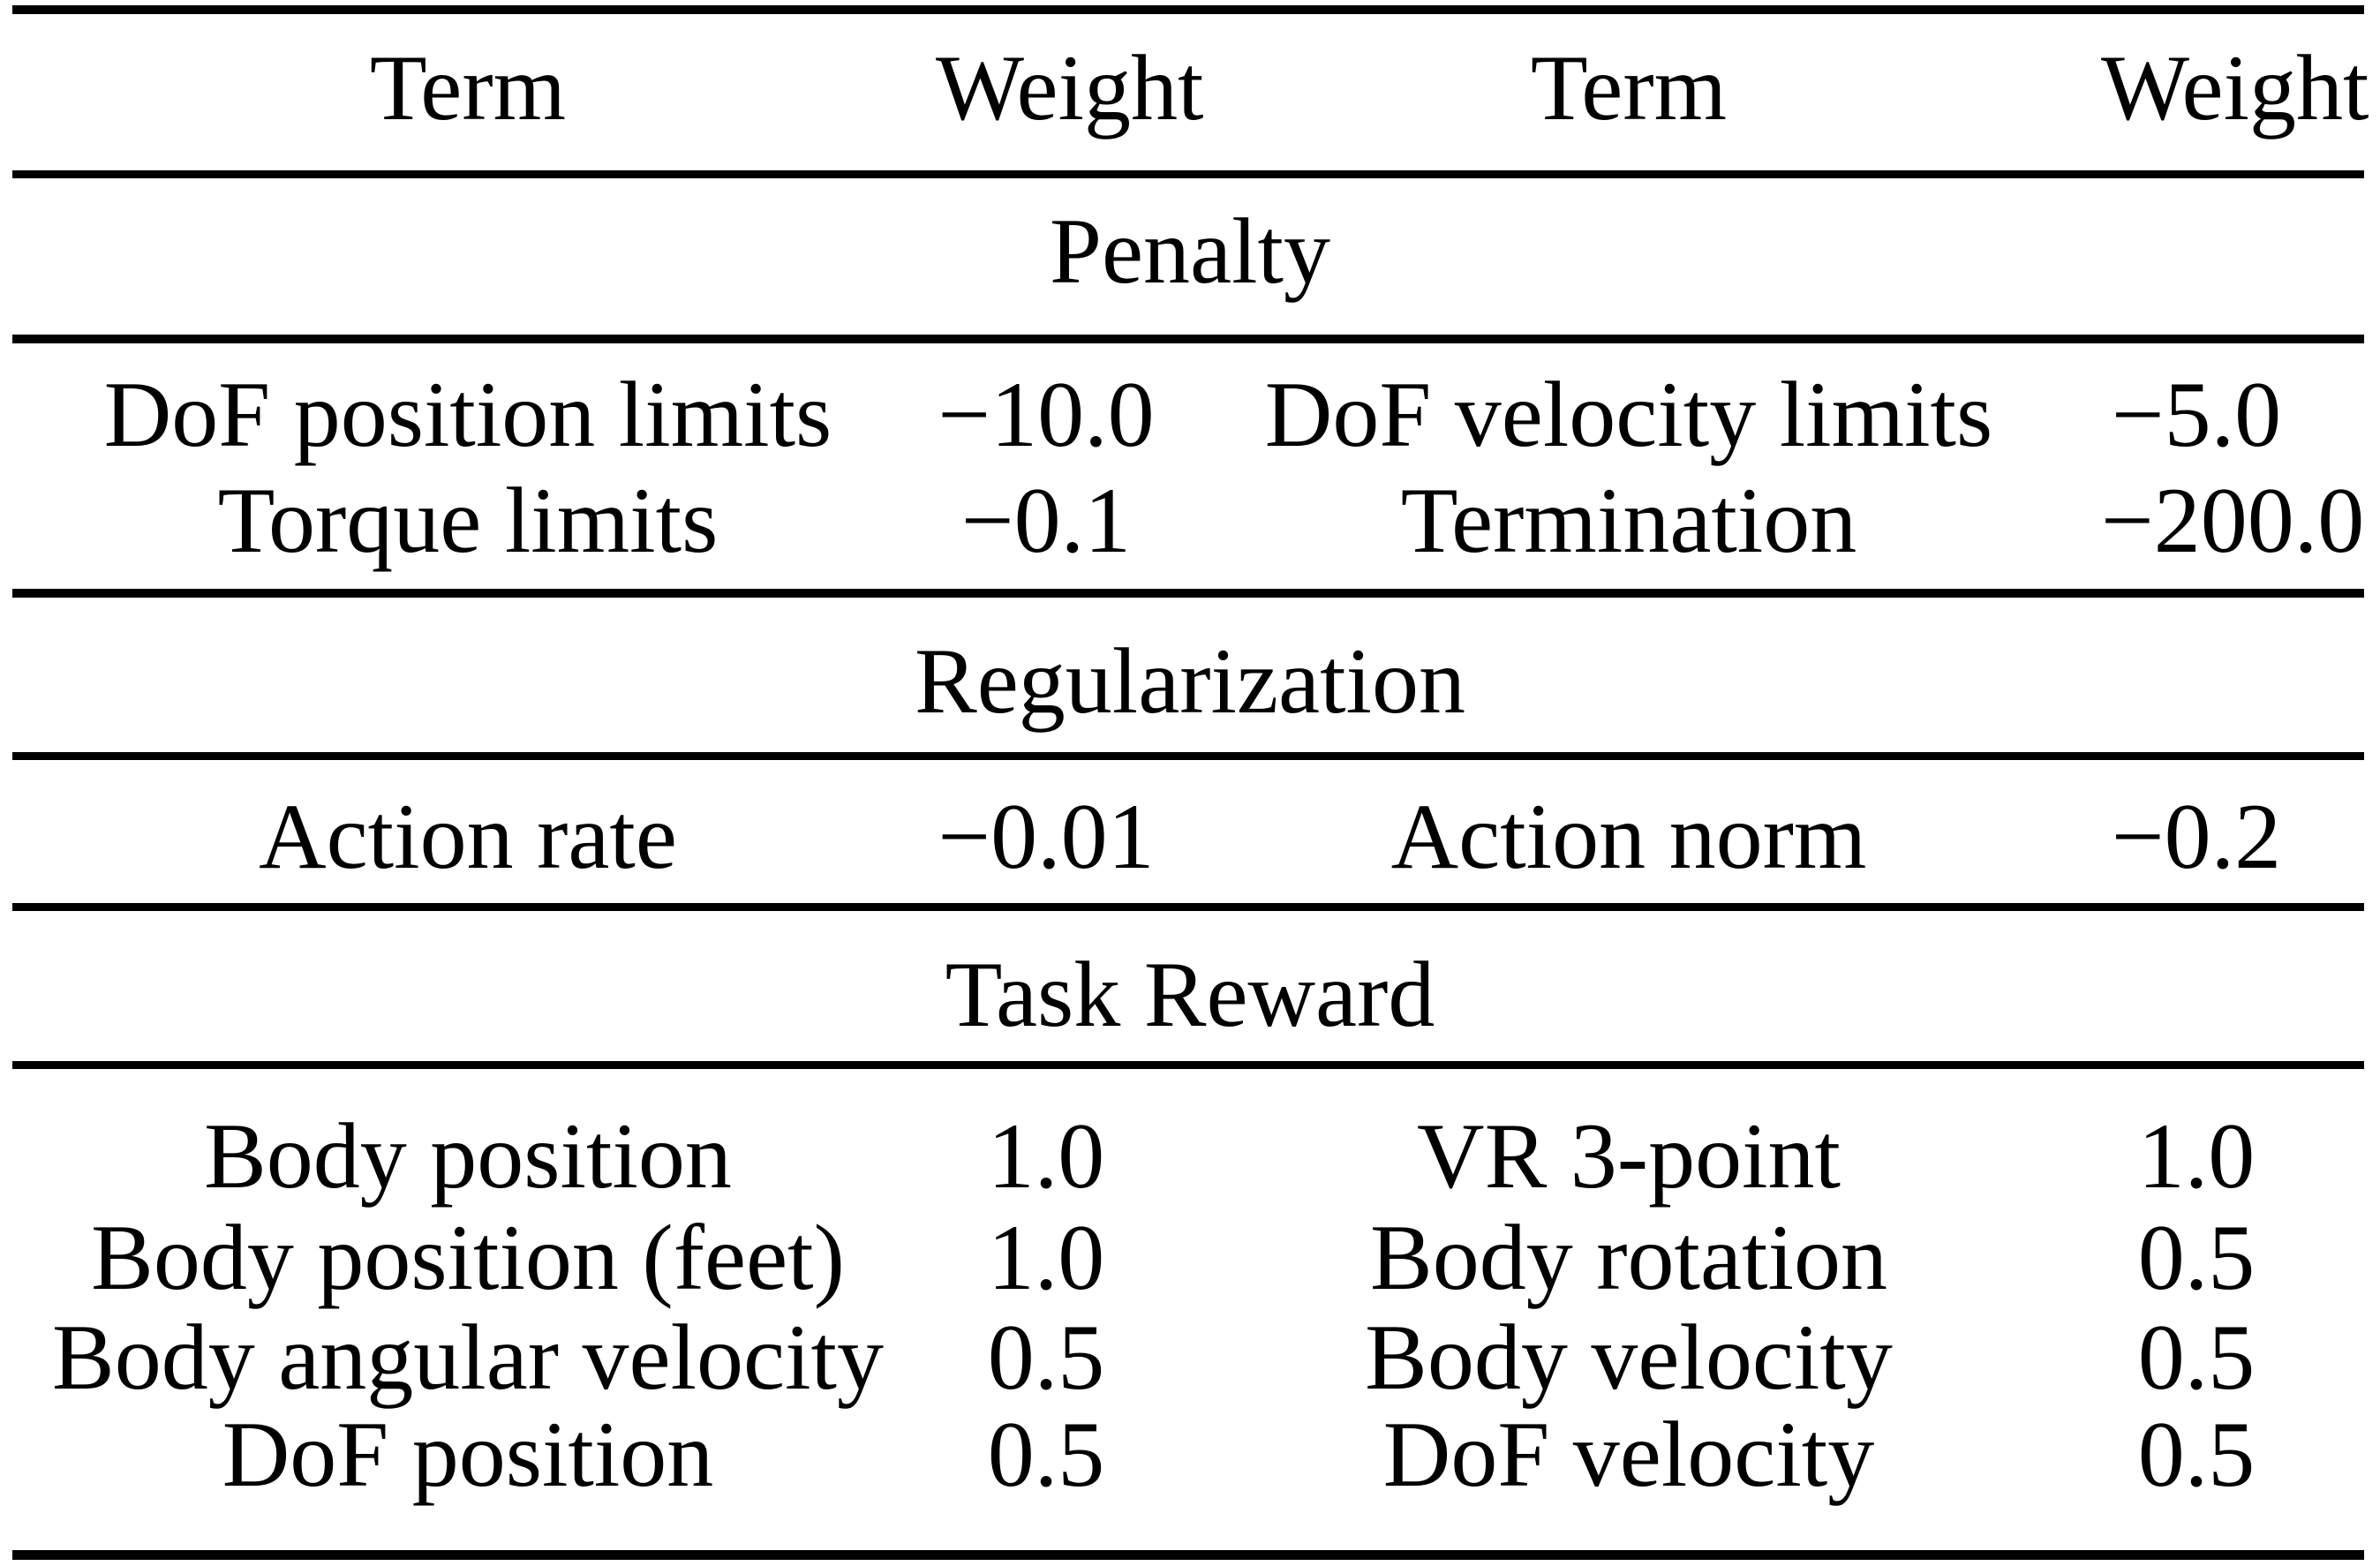  I want to click on term-cell: Body position (feet), so click(468, 1258).